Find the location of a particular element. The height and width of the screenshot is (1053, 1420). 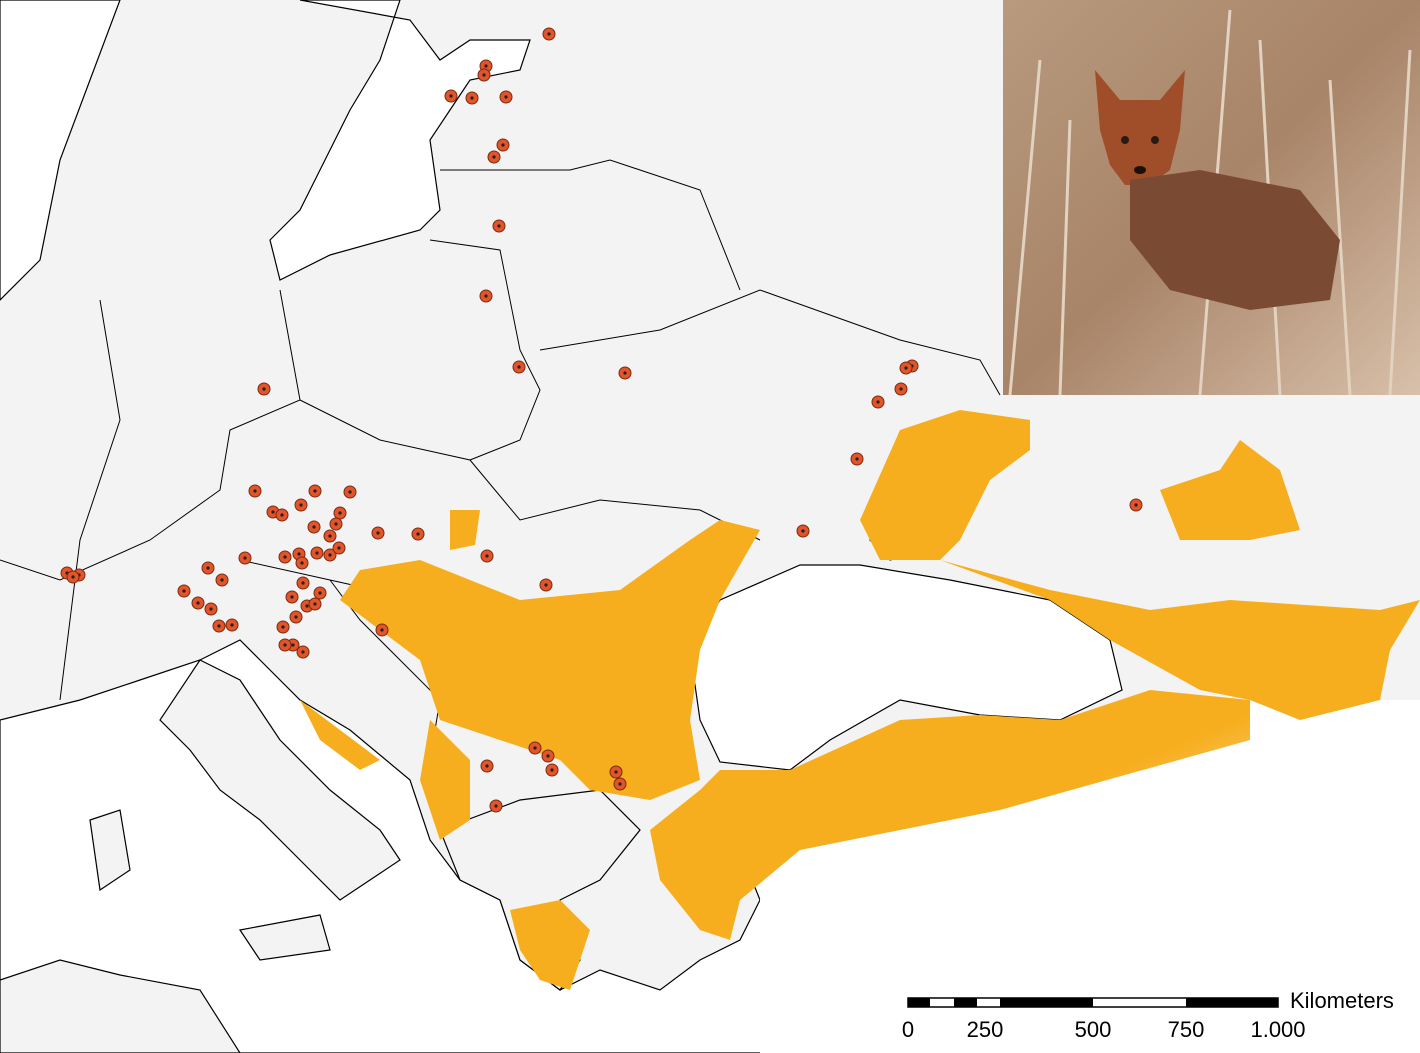

scale-tick-label: 1.000 is located at coordinates (1277, 1029).